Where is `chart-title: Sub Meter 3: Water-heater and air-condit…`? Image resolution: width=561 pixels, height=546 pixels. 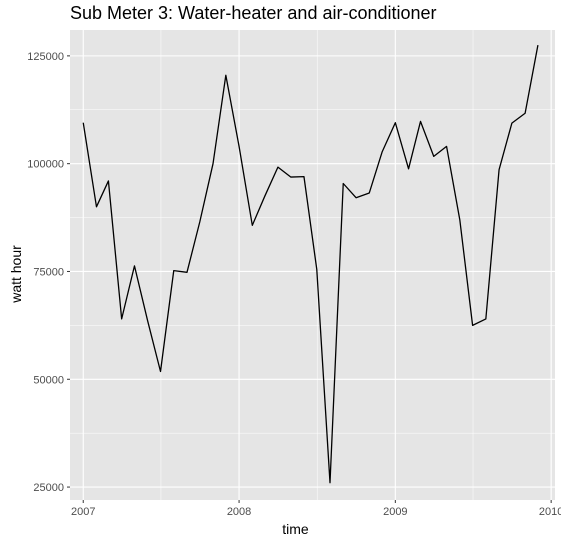
chart-title: Sub Meter 3: Water-heater and air-condit… is located at coordinates (253, 13).